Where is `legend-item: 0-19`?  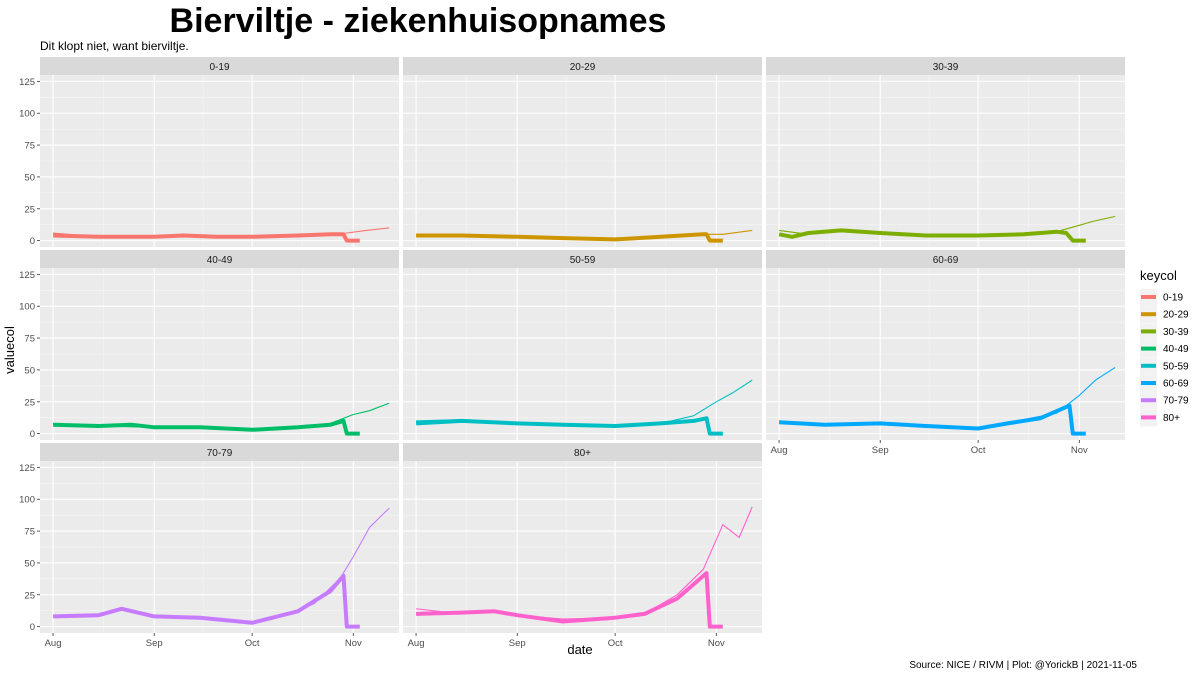
legend-item: 0-19 is located at coordinates (1161, 297).